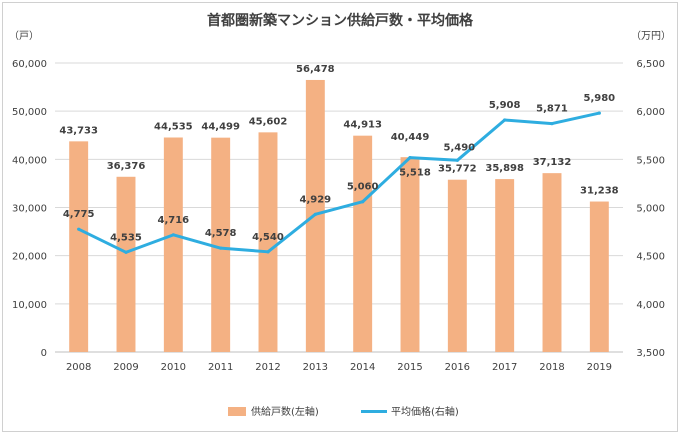  Describe the element at coordinates (410, 137) in the screenshot. I see `bar-data-label: 40,449` at that location.